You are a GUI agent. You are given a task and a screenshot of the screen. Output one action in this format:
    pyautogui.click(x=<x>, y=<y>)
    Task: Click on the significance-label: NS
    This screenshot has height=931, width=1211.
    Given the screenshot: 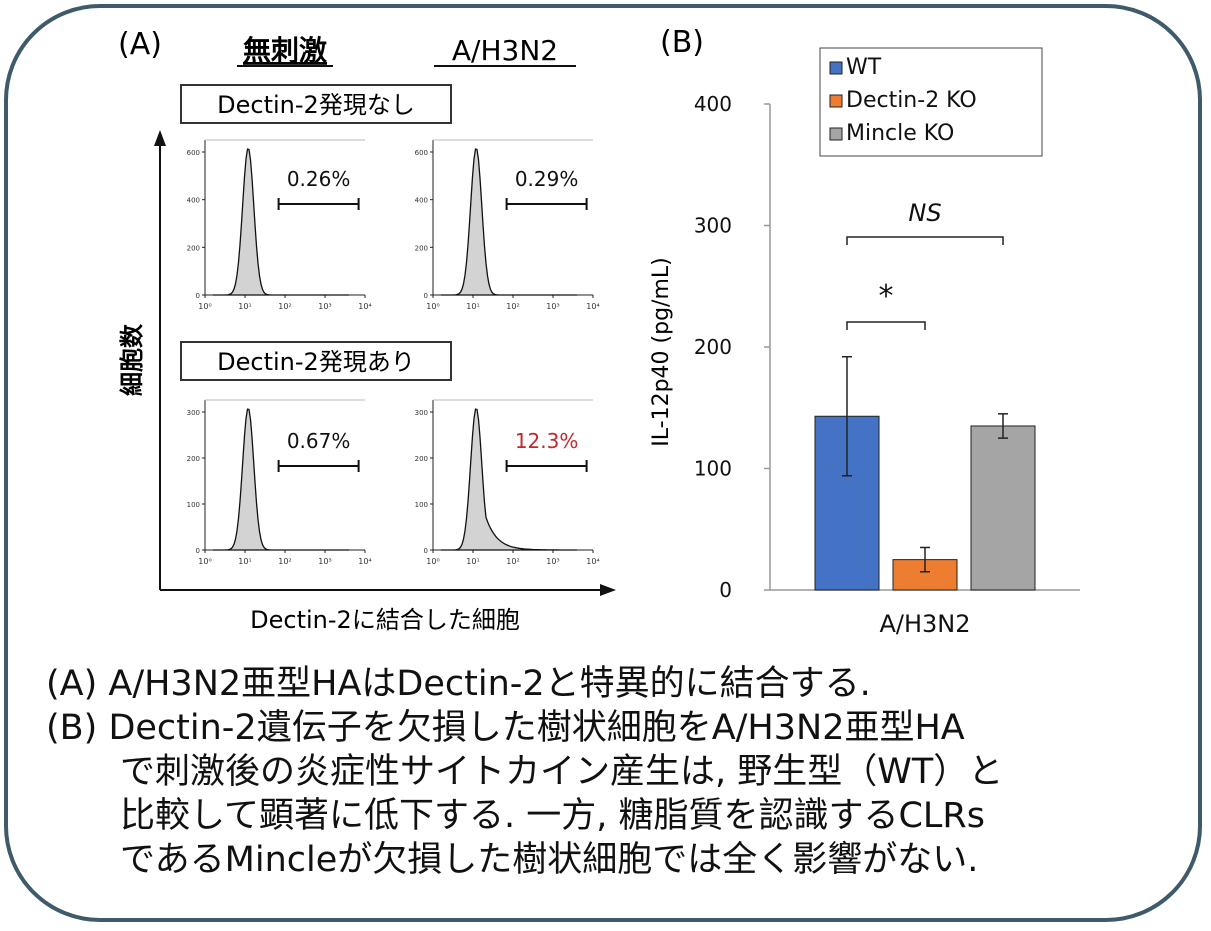 What is the action you would take?
    pyautogui.click(x=924, y=213)
    